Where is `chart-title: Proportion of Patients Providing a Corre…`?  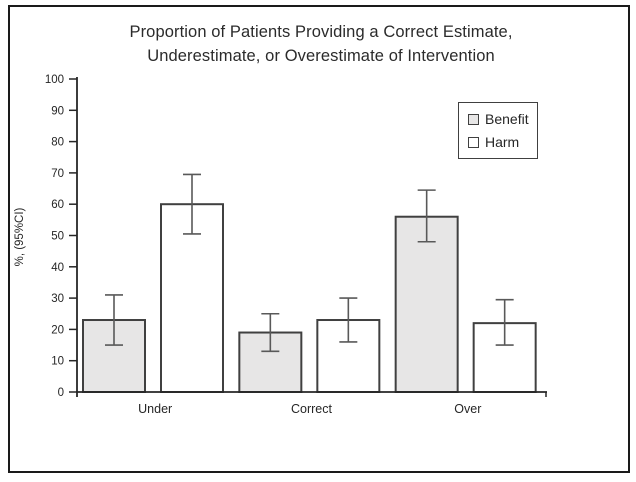 chart-title: Proportion of Patients Providing a Corre… is located at coordinates (321, 44).